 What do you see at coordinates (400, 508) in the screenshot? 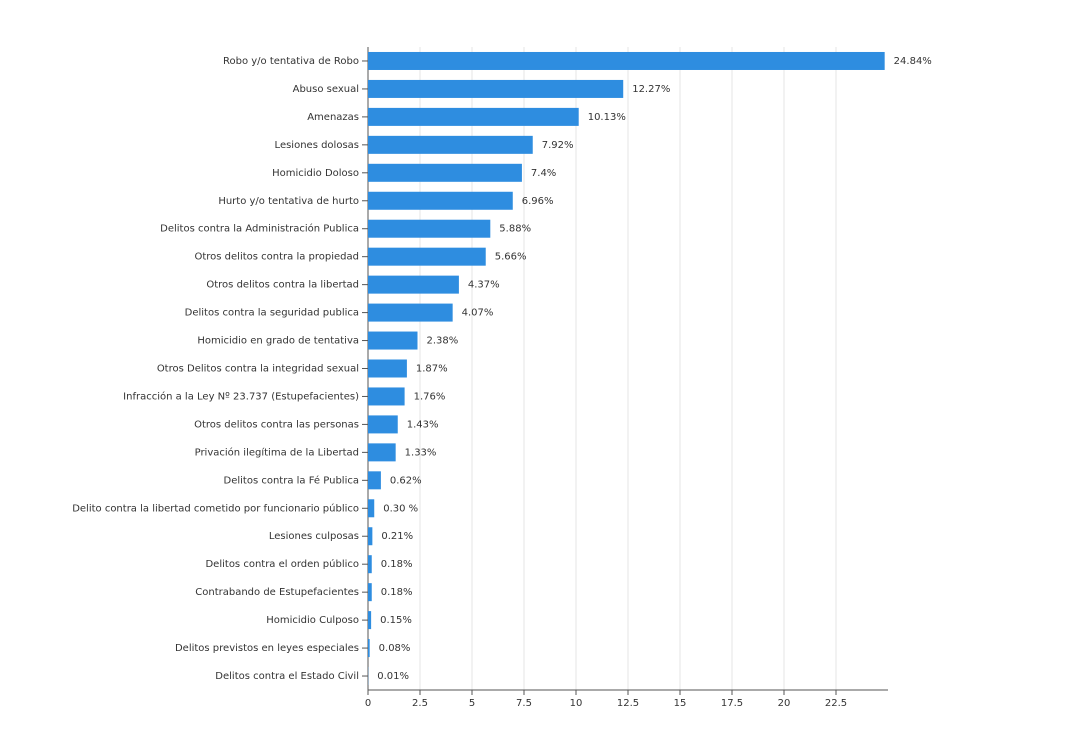
I see `value-label: 0.30 %` at bounding box center [400, 508].